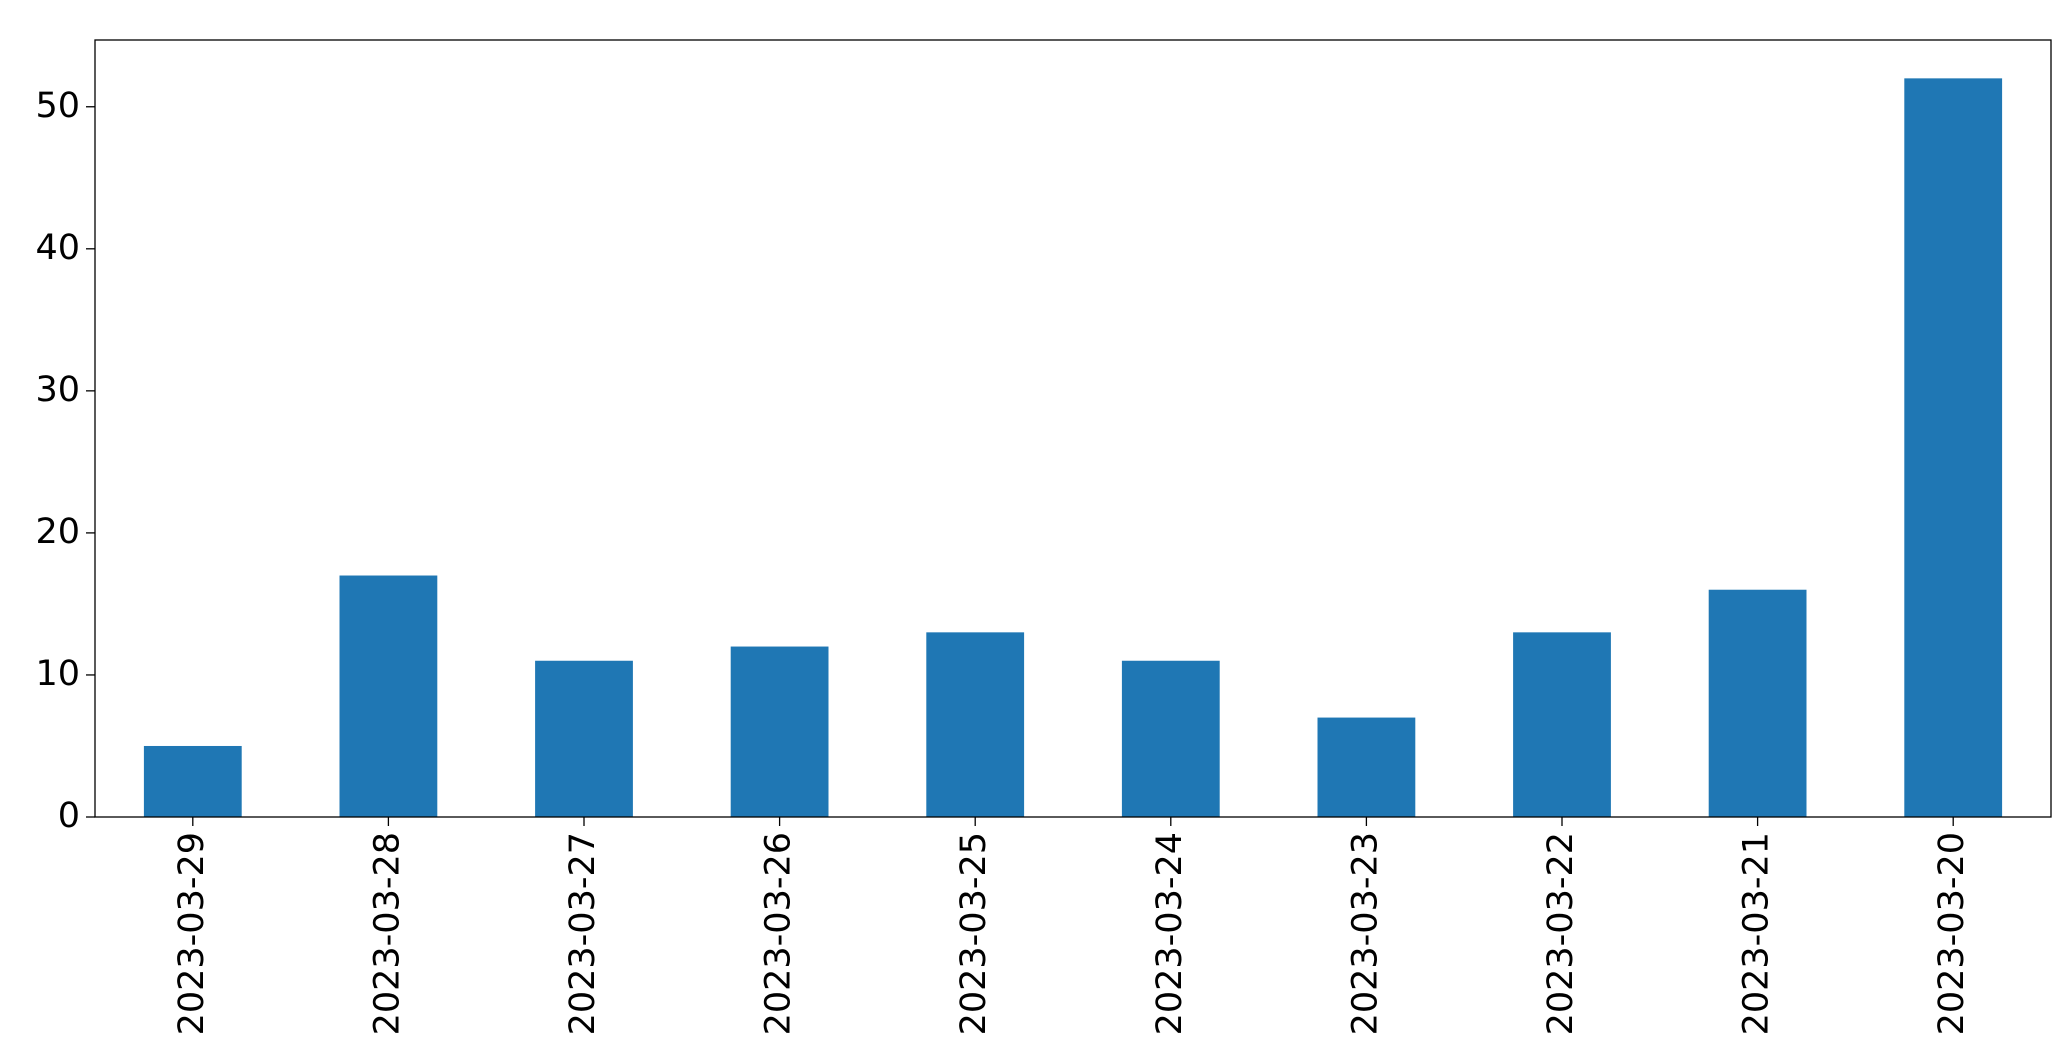 This screenshot has width=2071, height=1061. Describe the element at coordinates (1561, 933) in the screenshot. I see `x-tick-label: 2023-03-22` at that location.